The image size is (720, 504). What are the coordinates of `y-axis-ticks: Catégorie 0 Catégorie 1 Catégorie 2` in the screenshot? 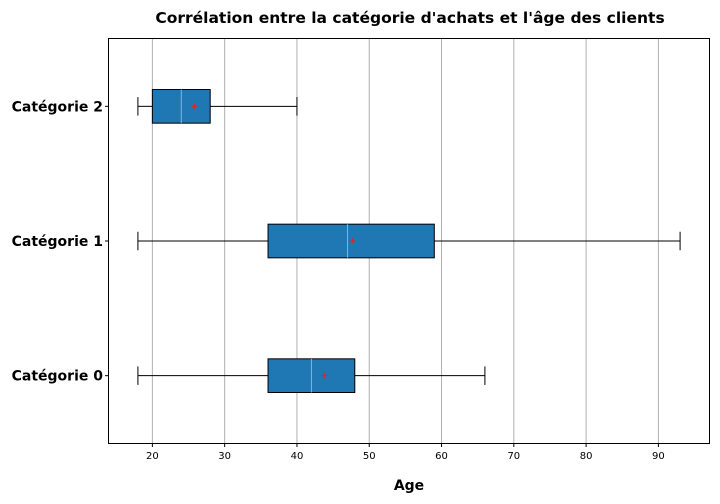 It's located at (60, 242).